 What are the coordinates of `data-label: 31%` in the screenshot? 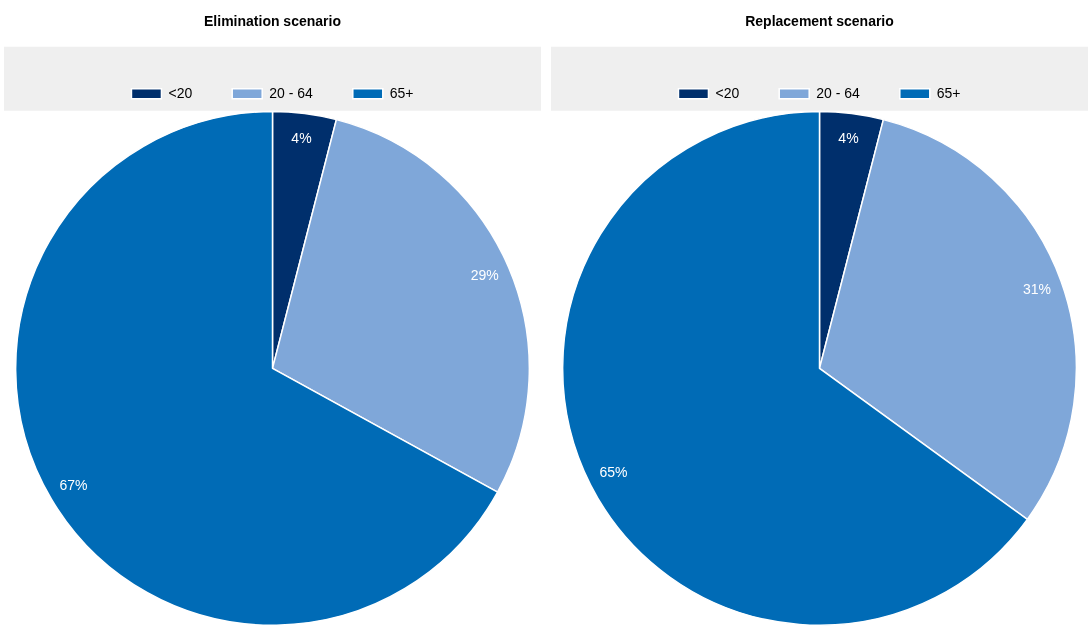 It's located at (1037, 288).